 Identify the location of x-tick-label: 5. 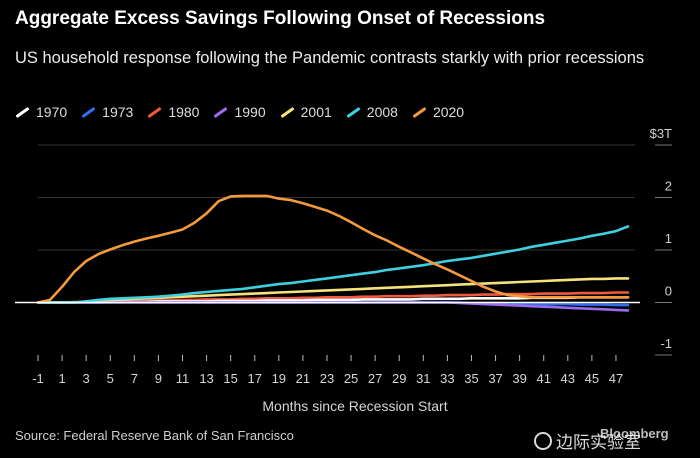
(110, 378).